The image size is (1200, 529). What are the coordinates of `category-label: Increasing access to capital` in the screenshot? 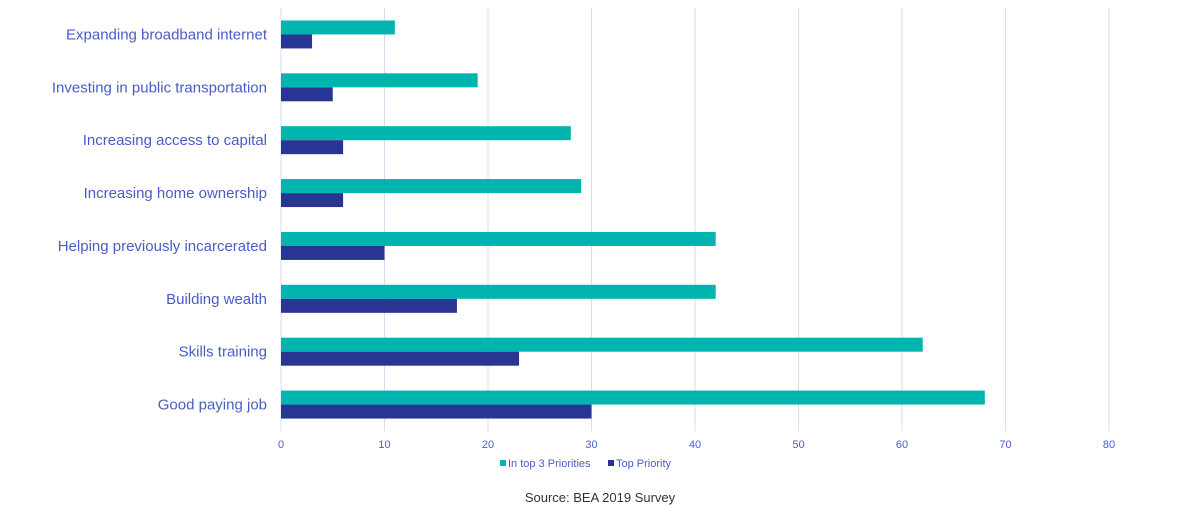 It's located at (175, 140).